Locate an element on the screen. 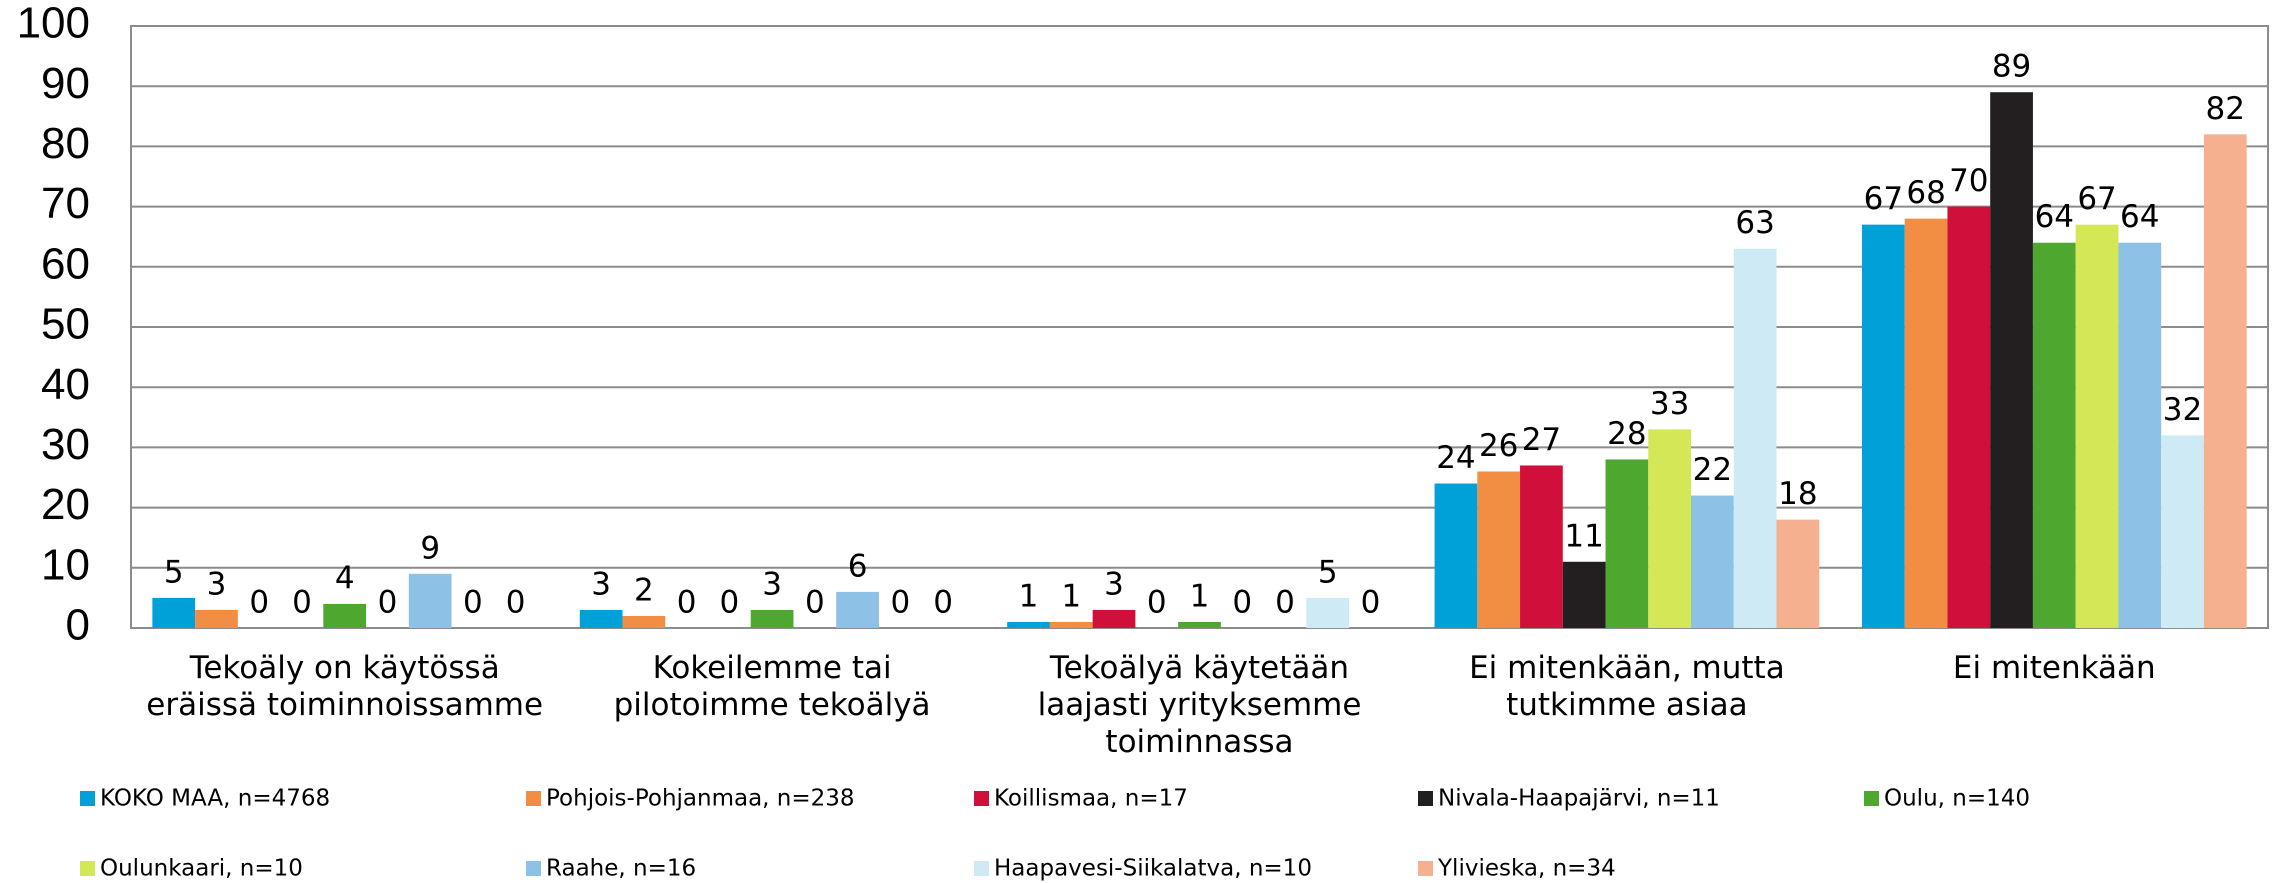 The width and height of the screenshot is (2280, 883). legend-label: Oulu, n=140 is located at coordinates (1957, 799).